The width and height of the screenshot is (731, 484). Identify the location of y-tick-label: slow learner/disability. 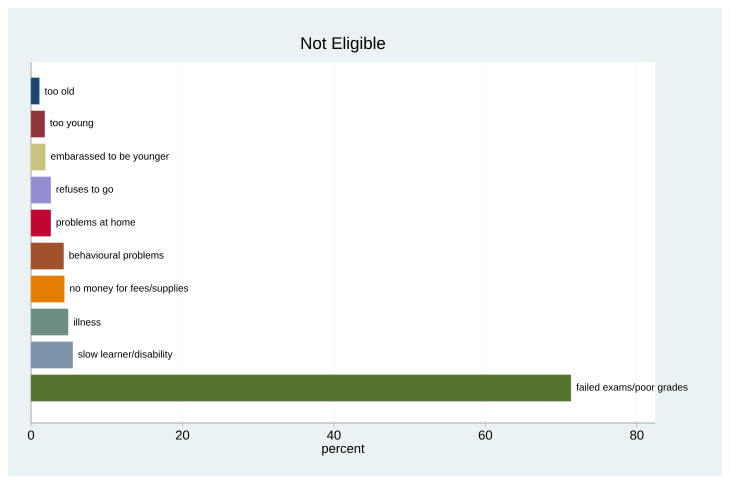
(125, 355).